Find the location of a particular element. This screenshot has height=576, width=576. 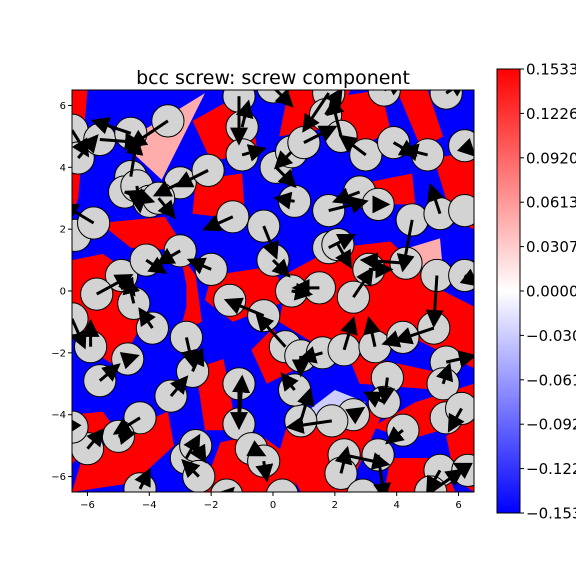

colorbar-tick-label: −0.0613 is located at coordinates (551, 380).